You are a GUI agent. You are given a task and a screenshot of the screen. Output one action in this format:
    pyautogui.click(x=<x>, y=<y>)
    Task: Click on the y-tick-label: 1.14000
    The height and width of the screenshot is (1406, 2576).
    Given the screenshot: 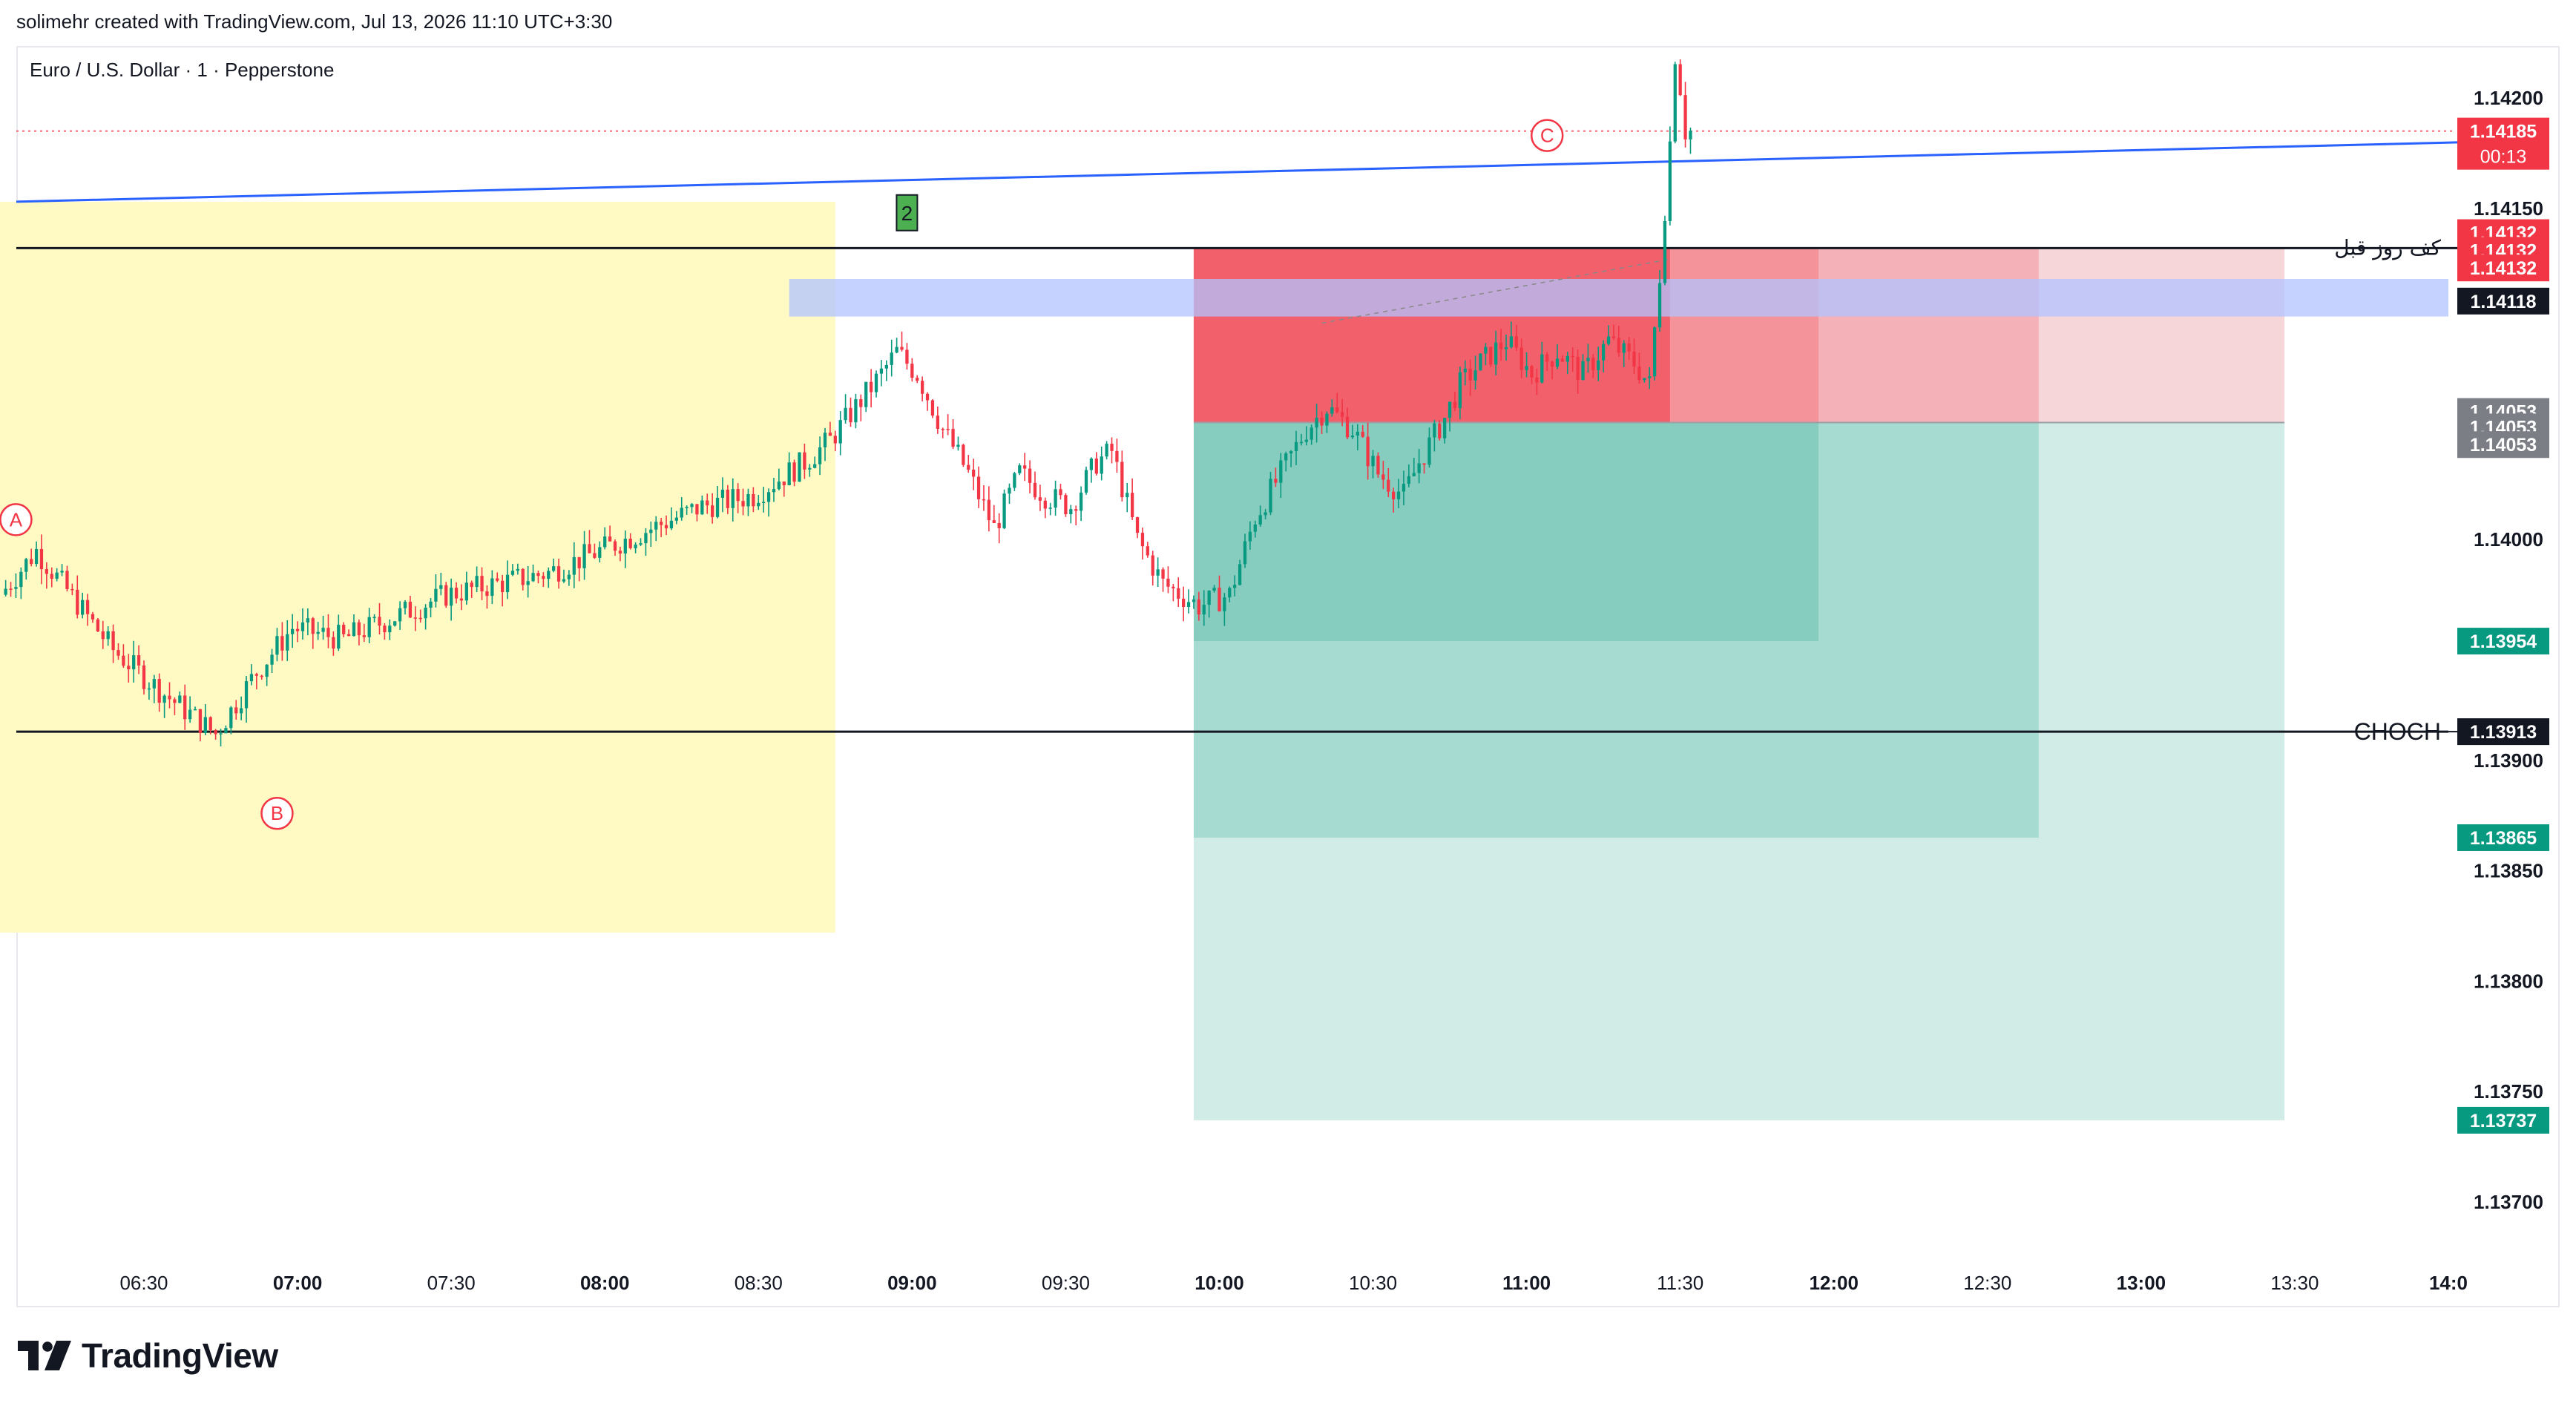 What is the action you would take?
    pyautogui.click(x=2508, y=539)
    